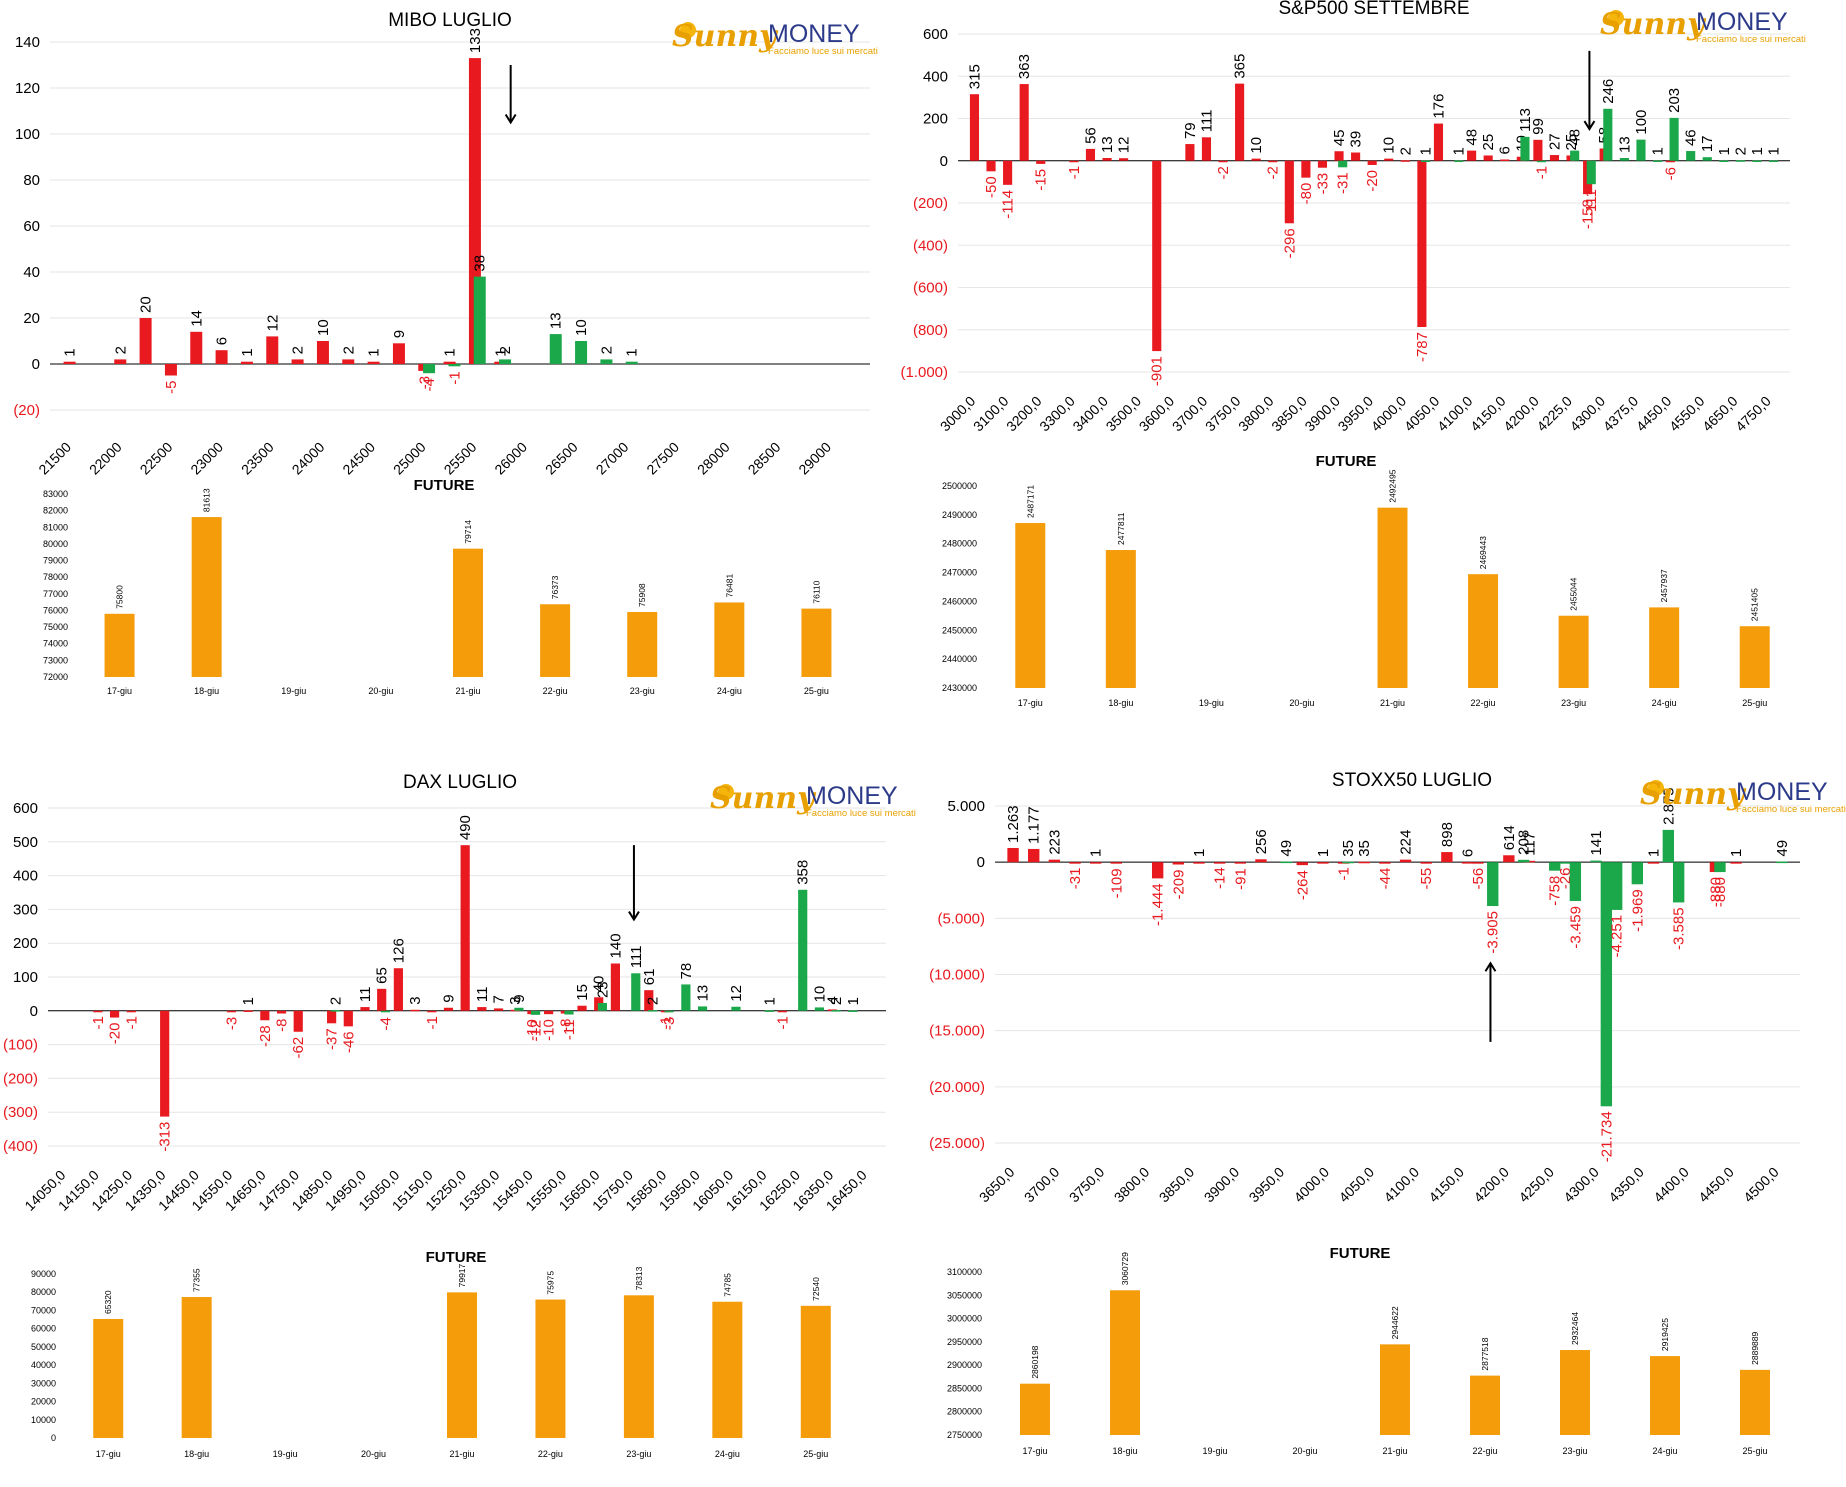 The width and height of the screenshot is (1846, 1487). What do you see at coordinates (385, 1023) in the screenshot?
I see `data-label: -4` at bounding box center [385, 1023].